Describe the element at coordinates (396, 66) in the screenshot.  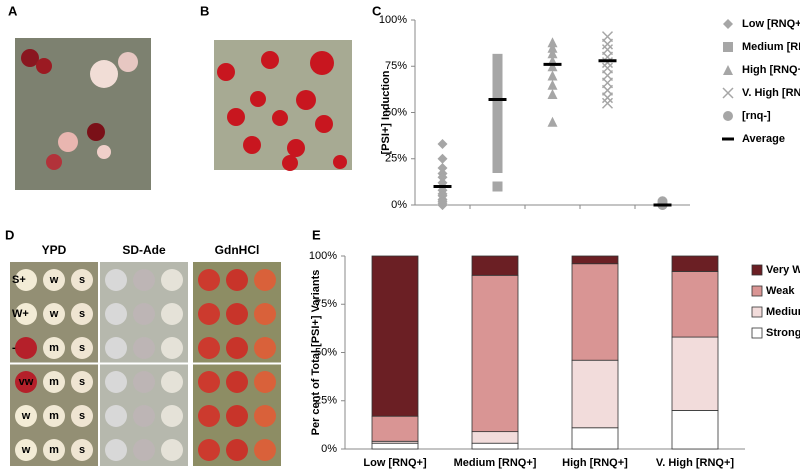
I see `y-tick-label: 75%` at that location.